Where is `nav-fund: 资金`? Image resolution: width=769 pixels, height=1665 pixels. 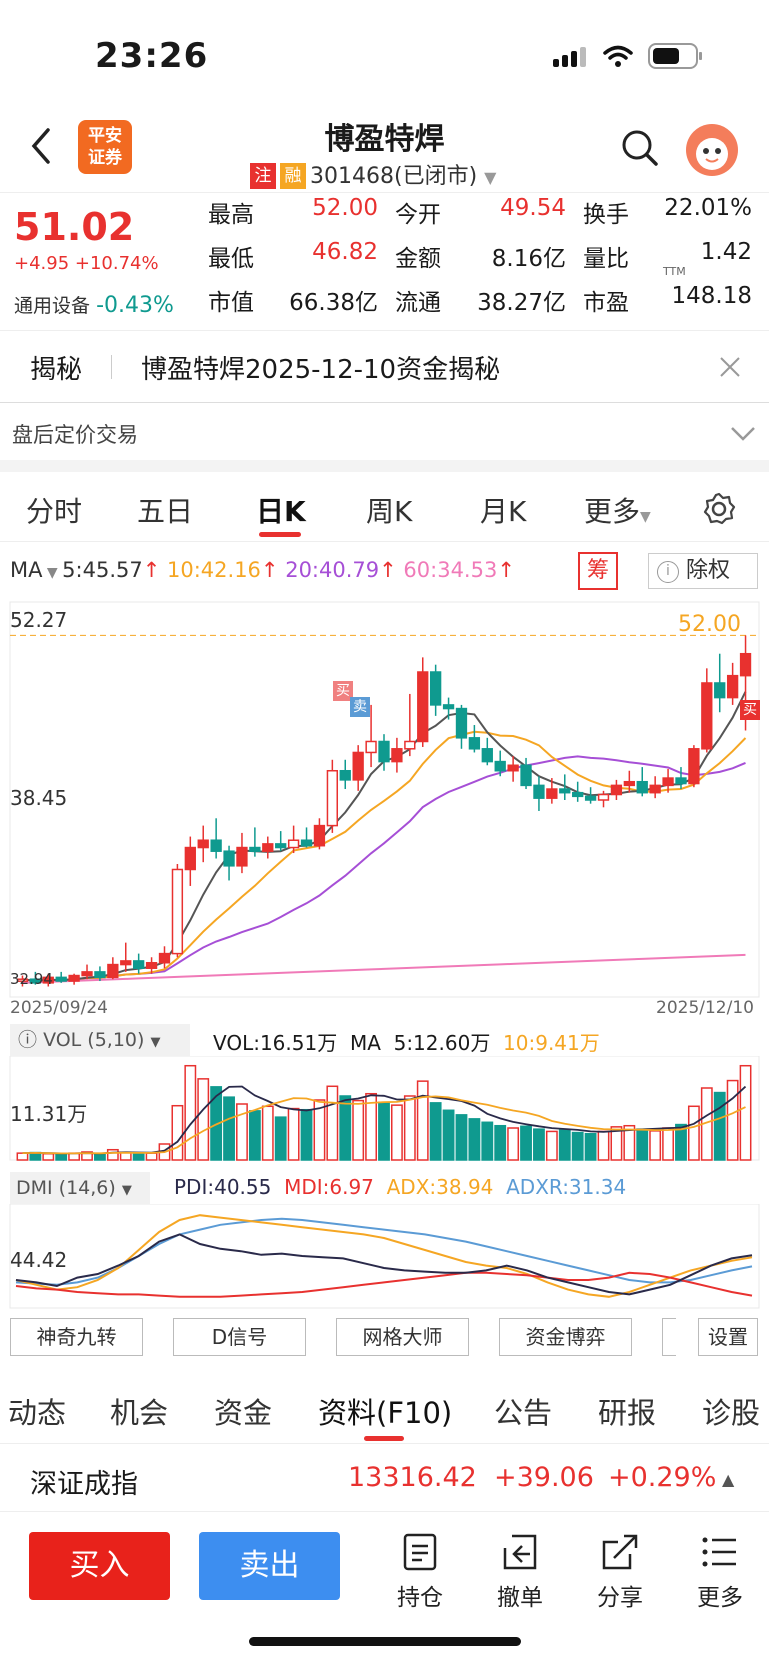 nav-fund: 资金 is located at coordinates (243, 1413).